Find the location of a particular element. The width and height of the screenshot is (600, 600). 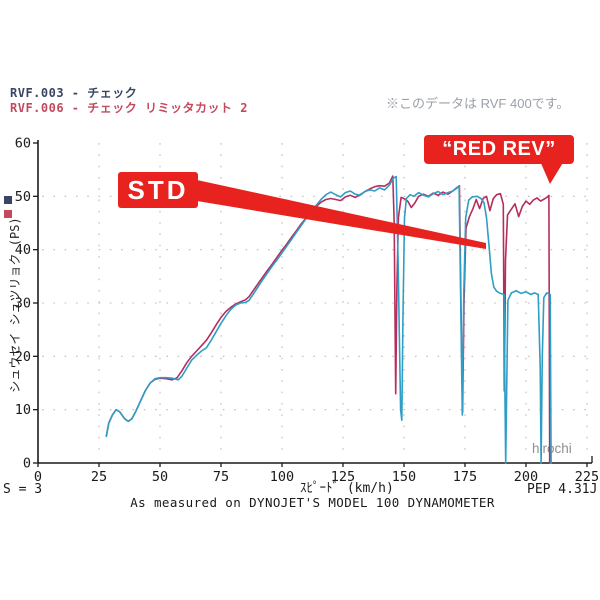

y-tick-label: 50 is located at coordinates (23, 197).